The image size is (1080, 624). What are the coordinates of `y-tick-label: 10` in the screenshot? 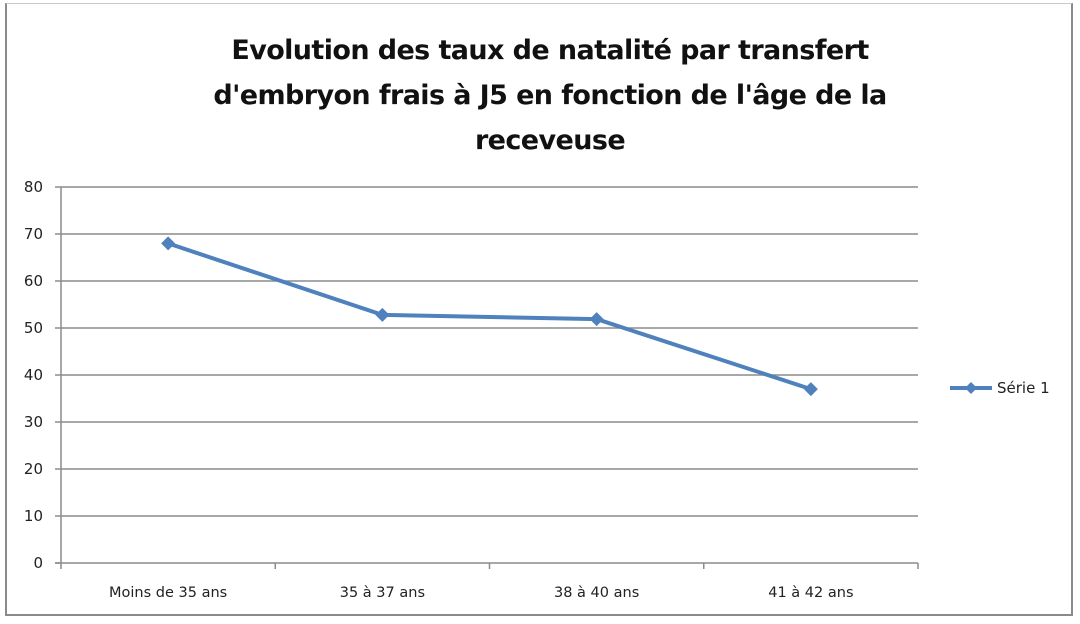 It's located at (33, 516).